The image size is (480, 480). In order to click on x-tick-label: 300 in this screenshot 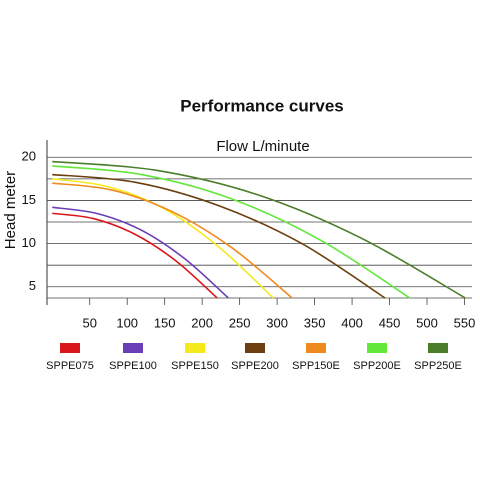, I will do `click(277, 322)`.